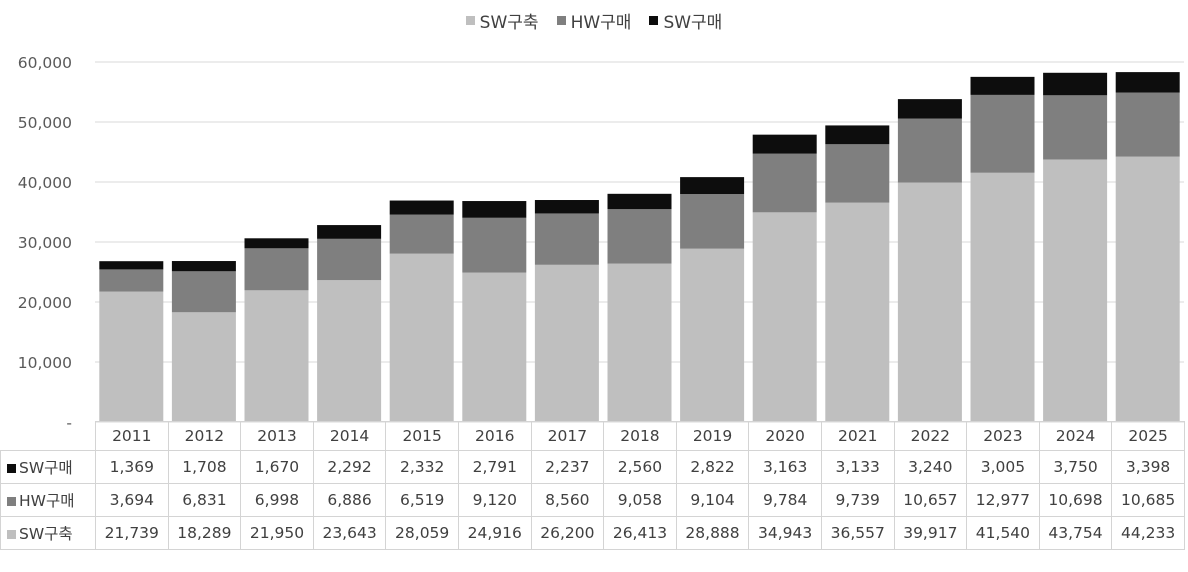 The image size is (1188, 572). I want to click on data-label: 44,233, so click(1148, 533).